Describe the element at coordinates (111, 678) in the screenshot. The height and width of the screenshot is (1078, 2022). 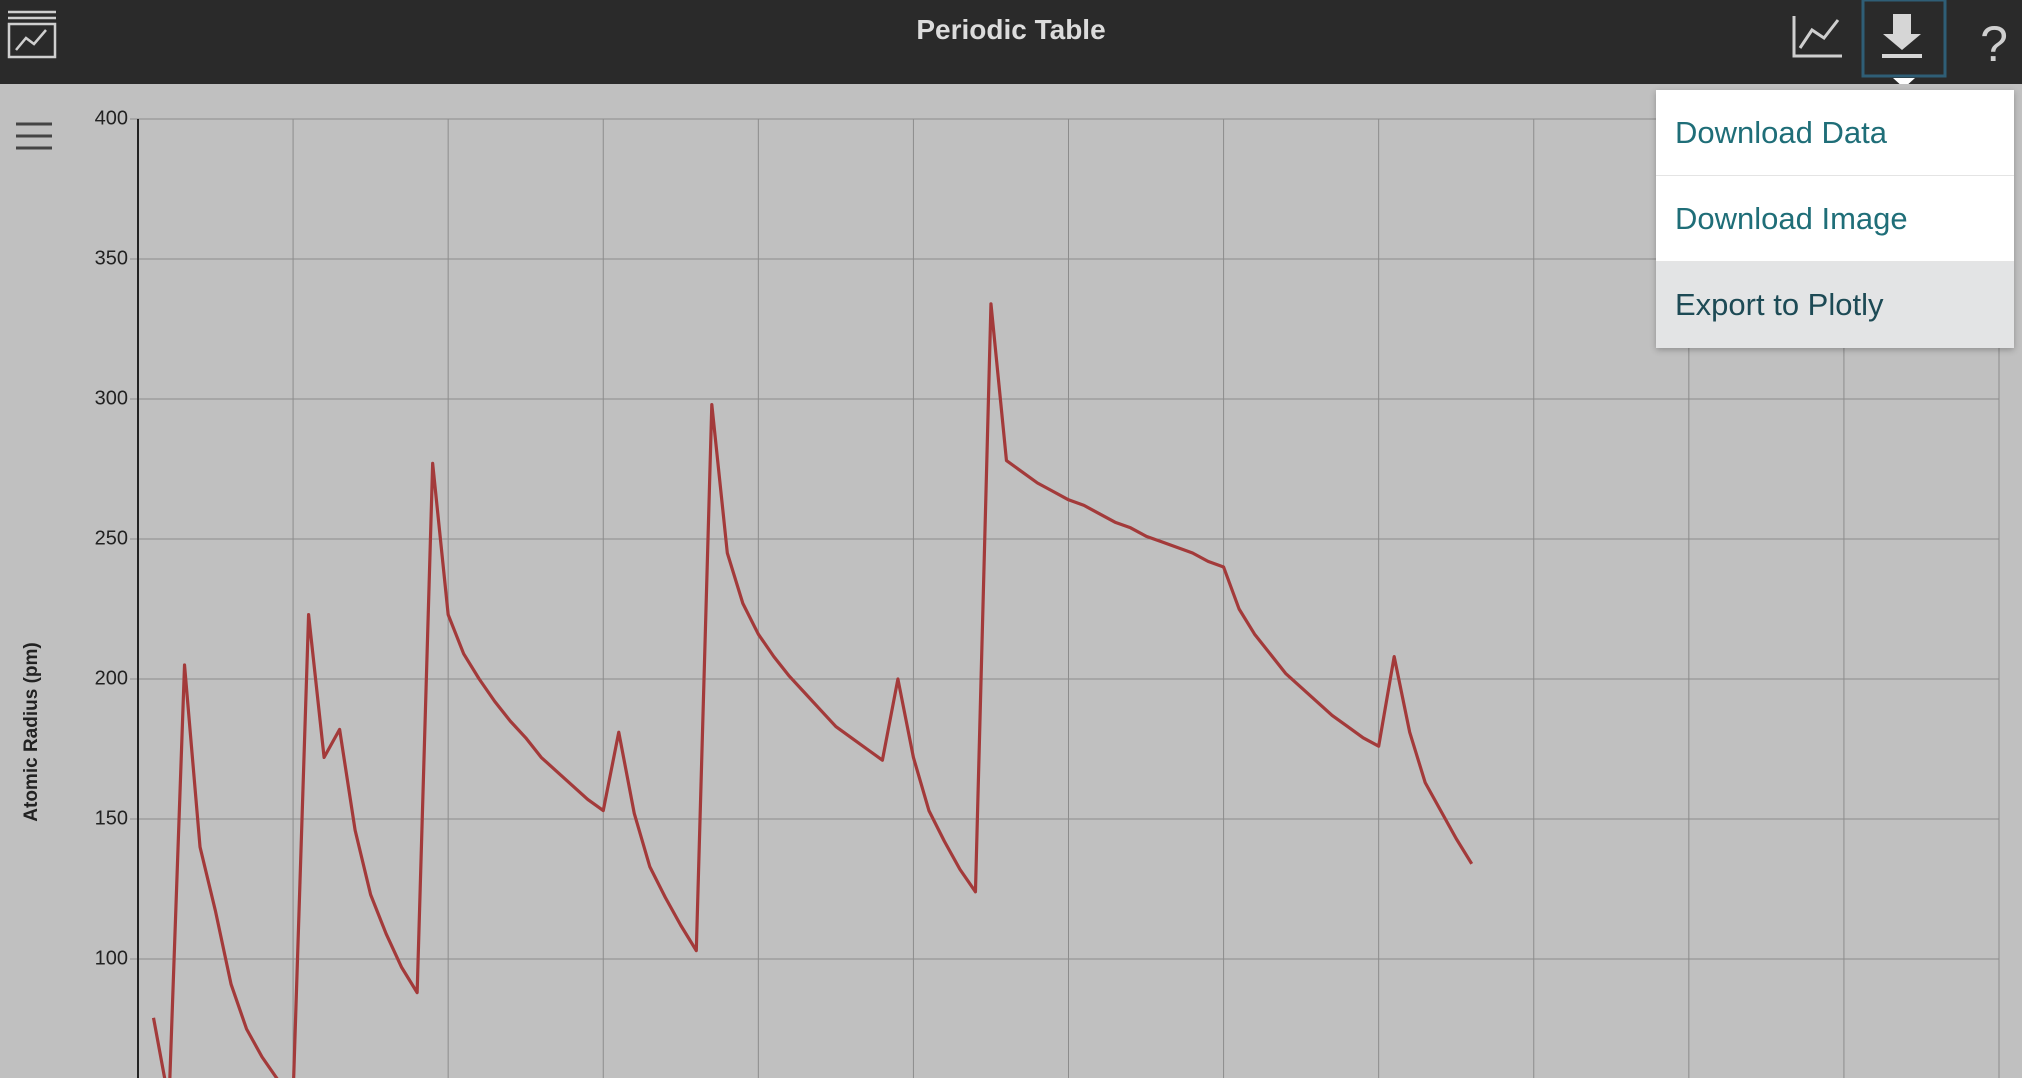
I see `y-tick-label: 200` at that location.